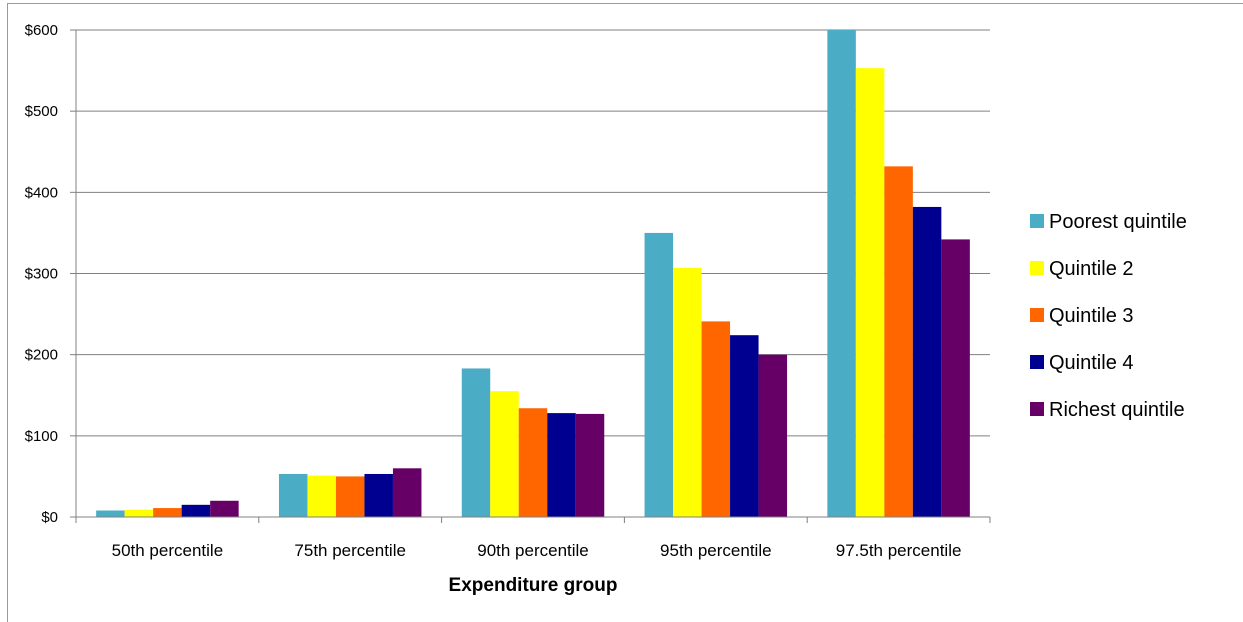 The width and height of the screenshot is (1243, 622). I want to click on y-tick-label: $600, so click(41, 30).